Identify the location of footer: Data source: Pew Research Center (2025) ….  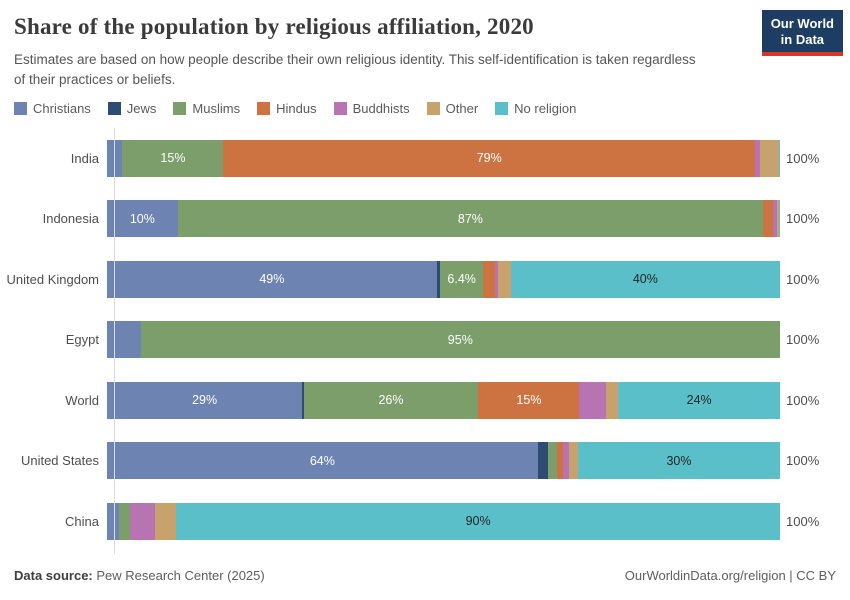
(425, 575).